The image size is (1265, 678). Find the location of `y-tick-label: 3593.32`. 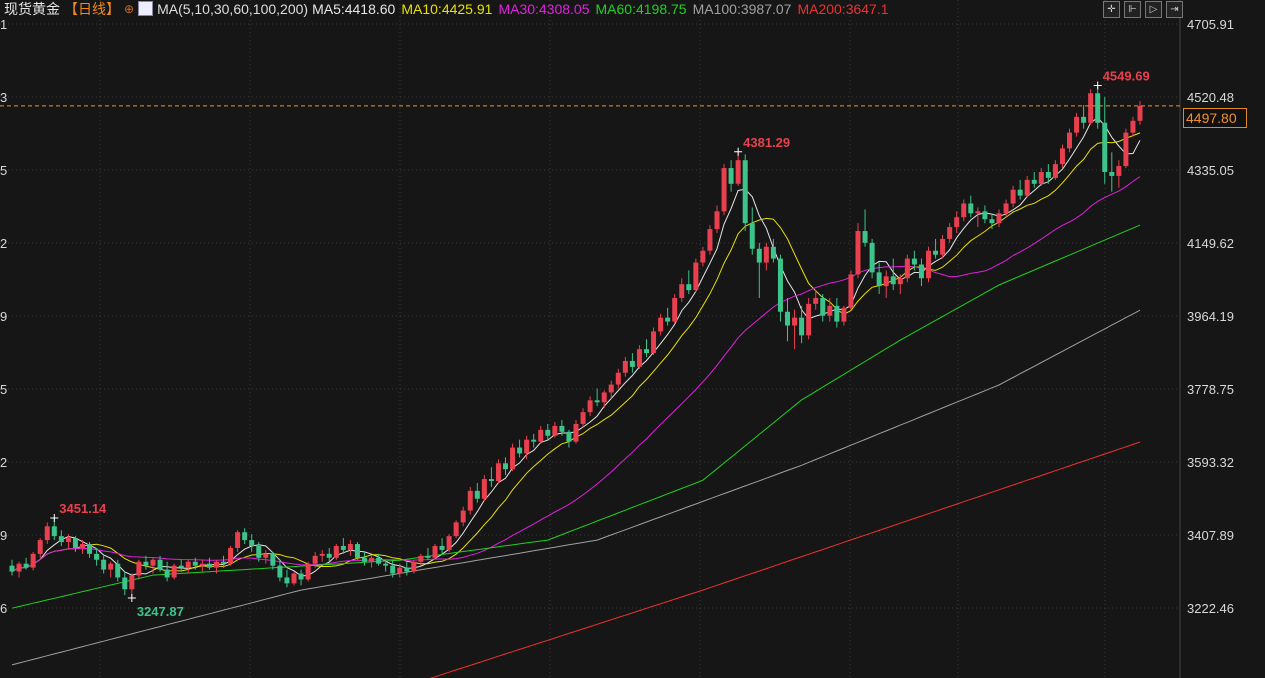

y-tick-label: 3593.32 is located at coordinates (1210, 462).